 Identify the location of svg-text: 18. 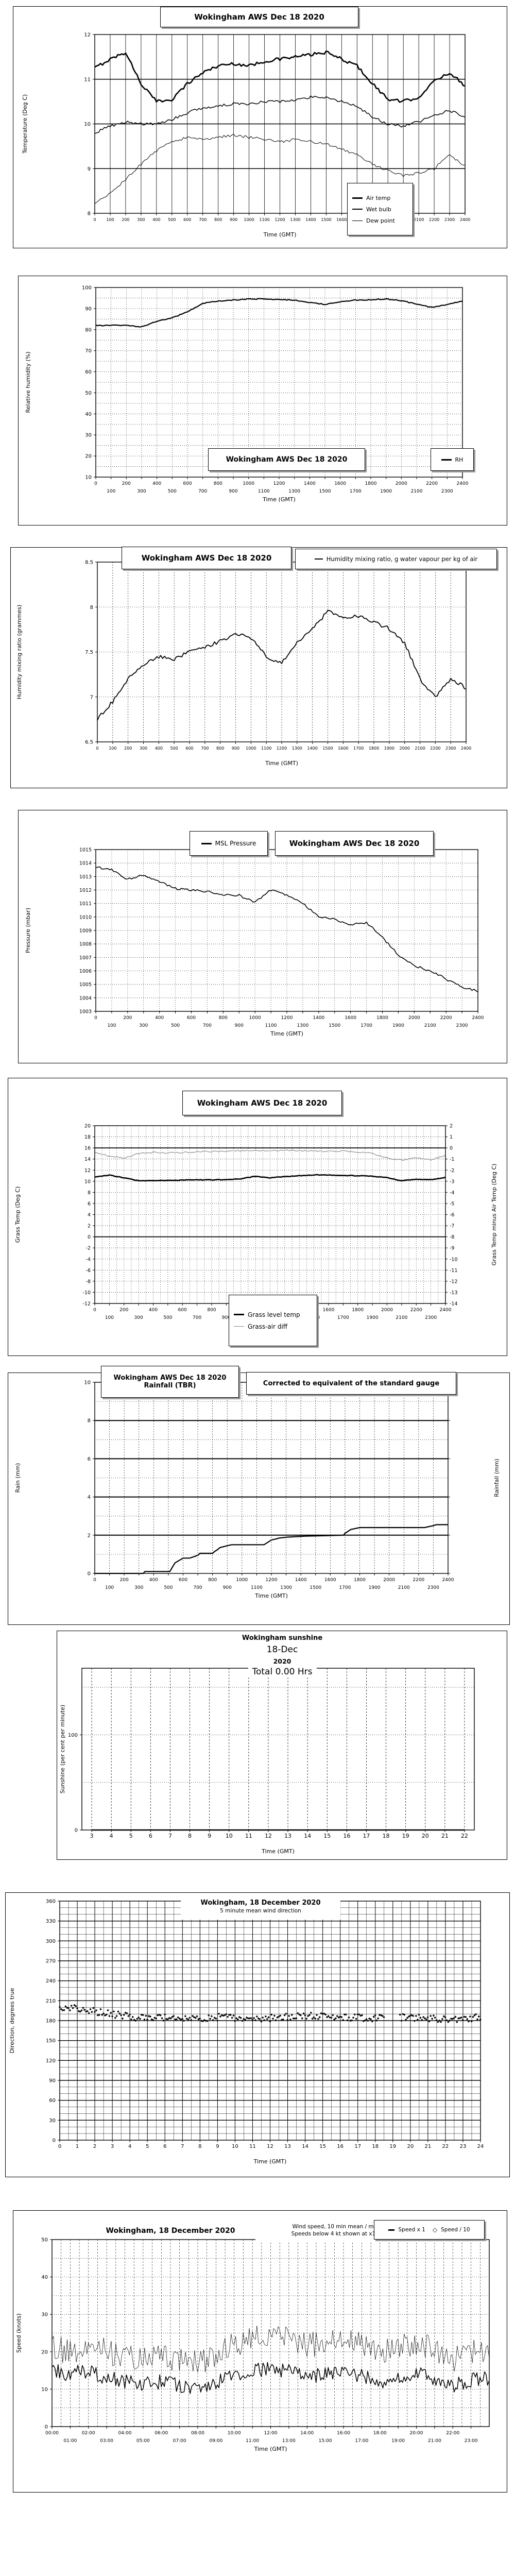
(88, 1137).